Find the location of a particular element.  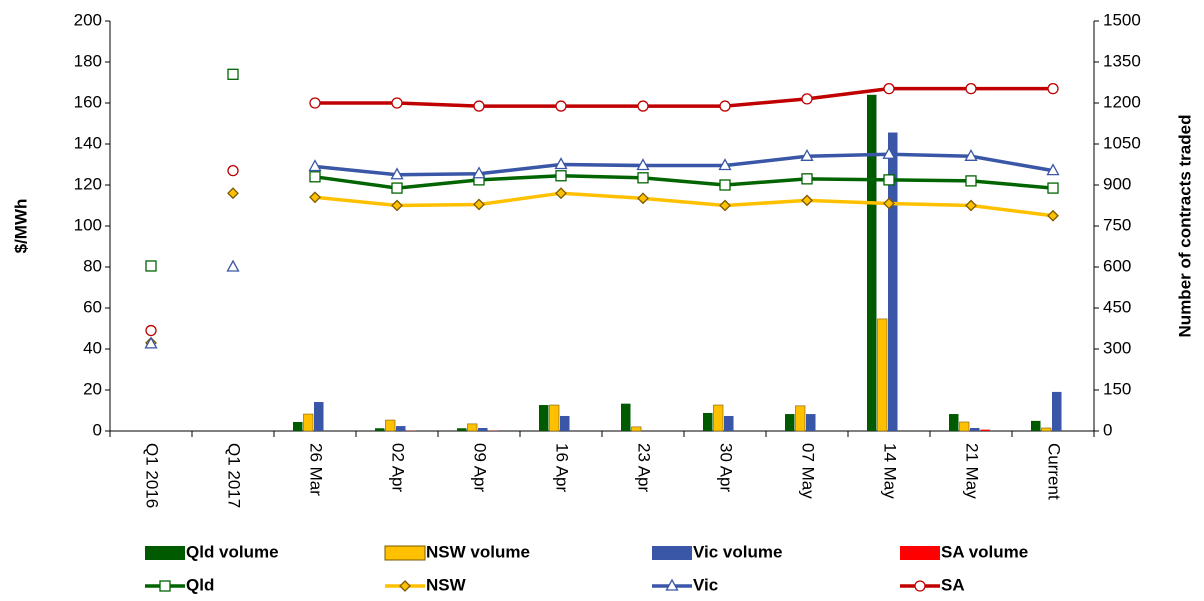

y2-tick-label: 900 is located at coordinates (1117, 183).